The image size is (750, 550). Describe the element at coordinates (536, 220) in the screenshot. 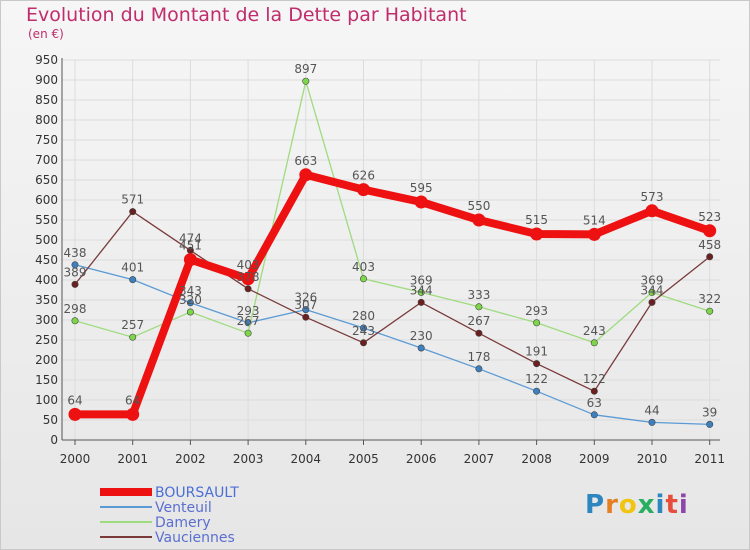

I see `data-label: 515` at that location.